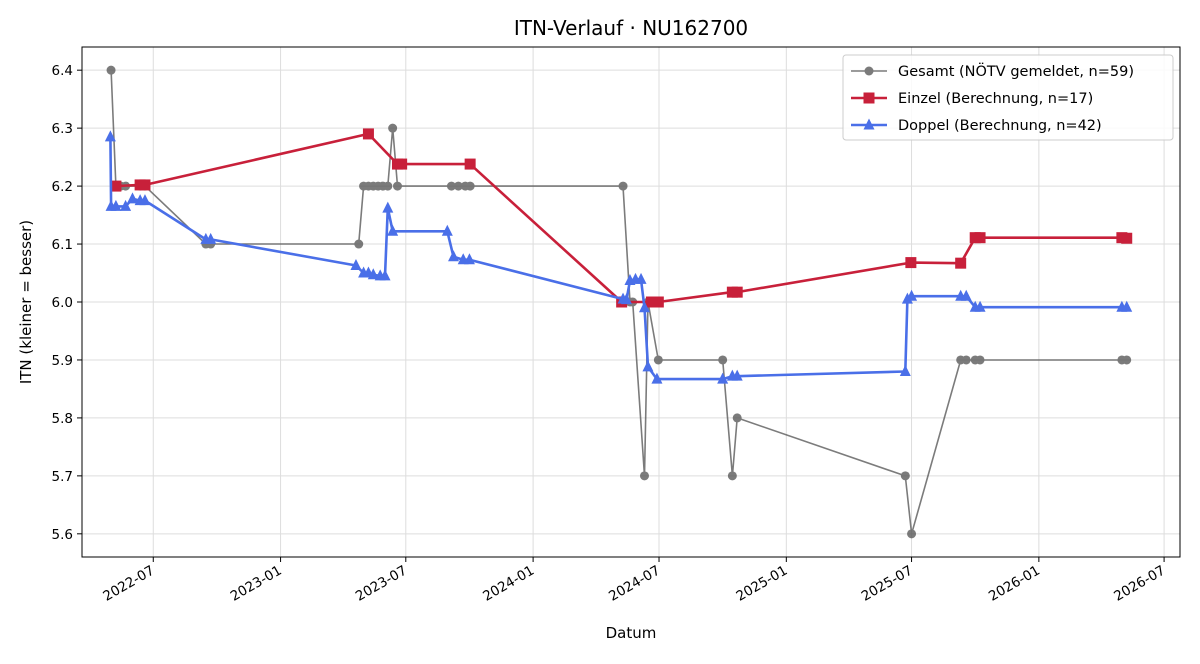 This screenshot has height=664, width=1200. I want to click on x-axis-label: Datum, so click(631, 633).